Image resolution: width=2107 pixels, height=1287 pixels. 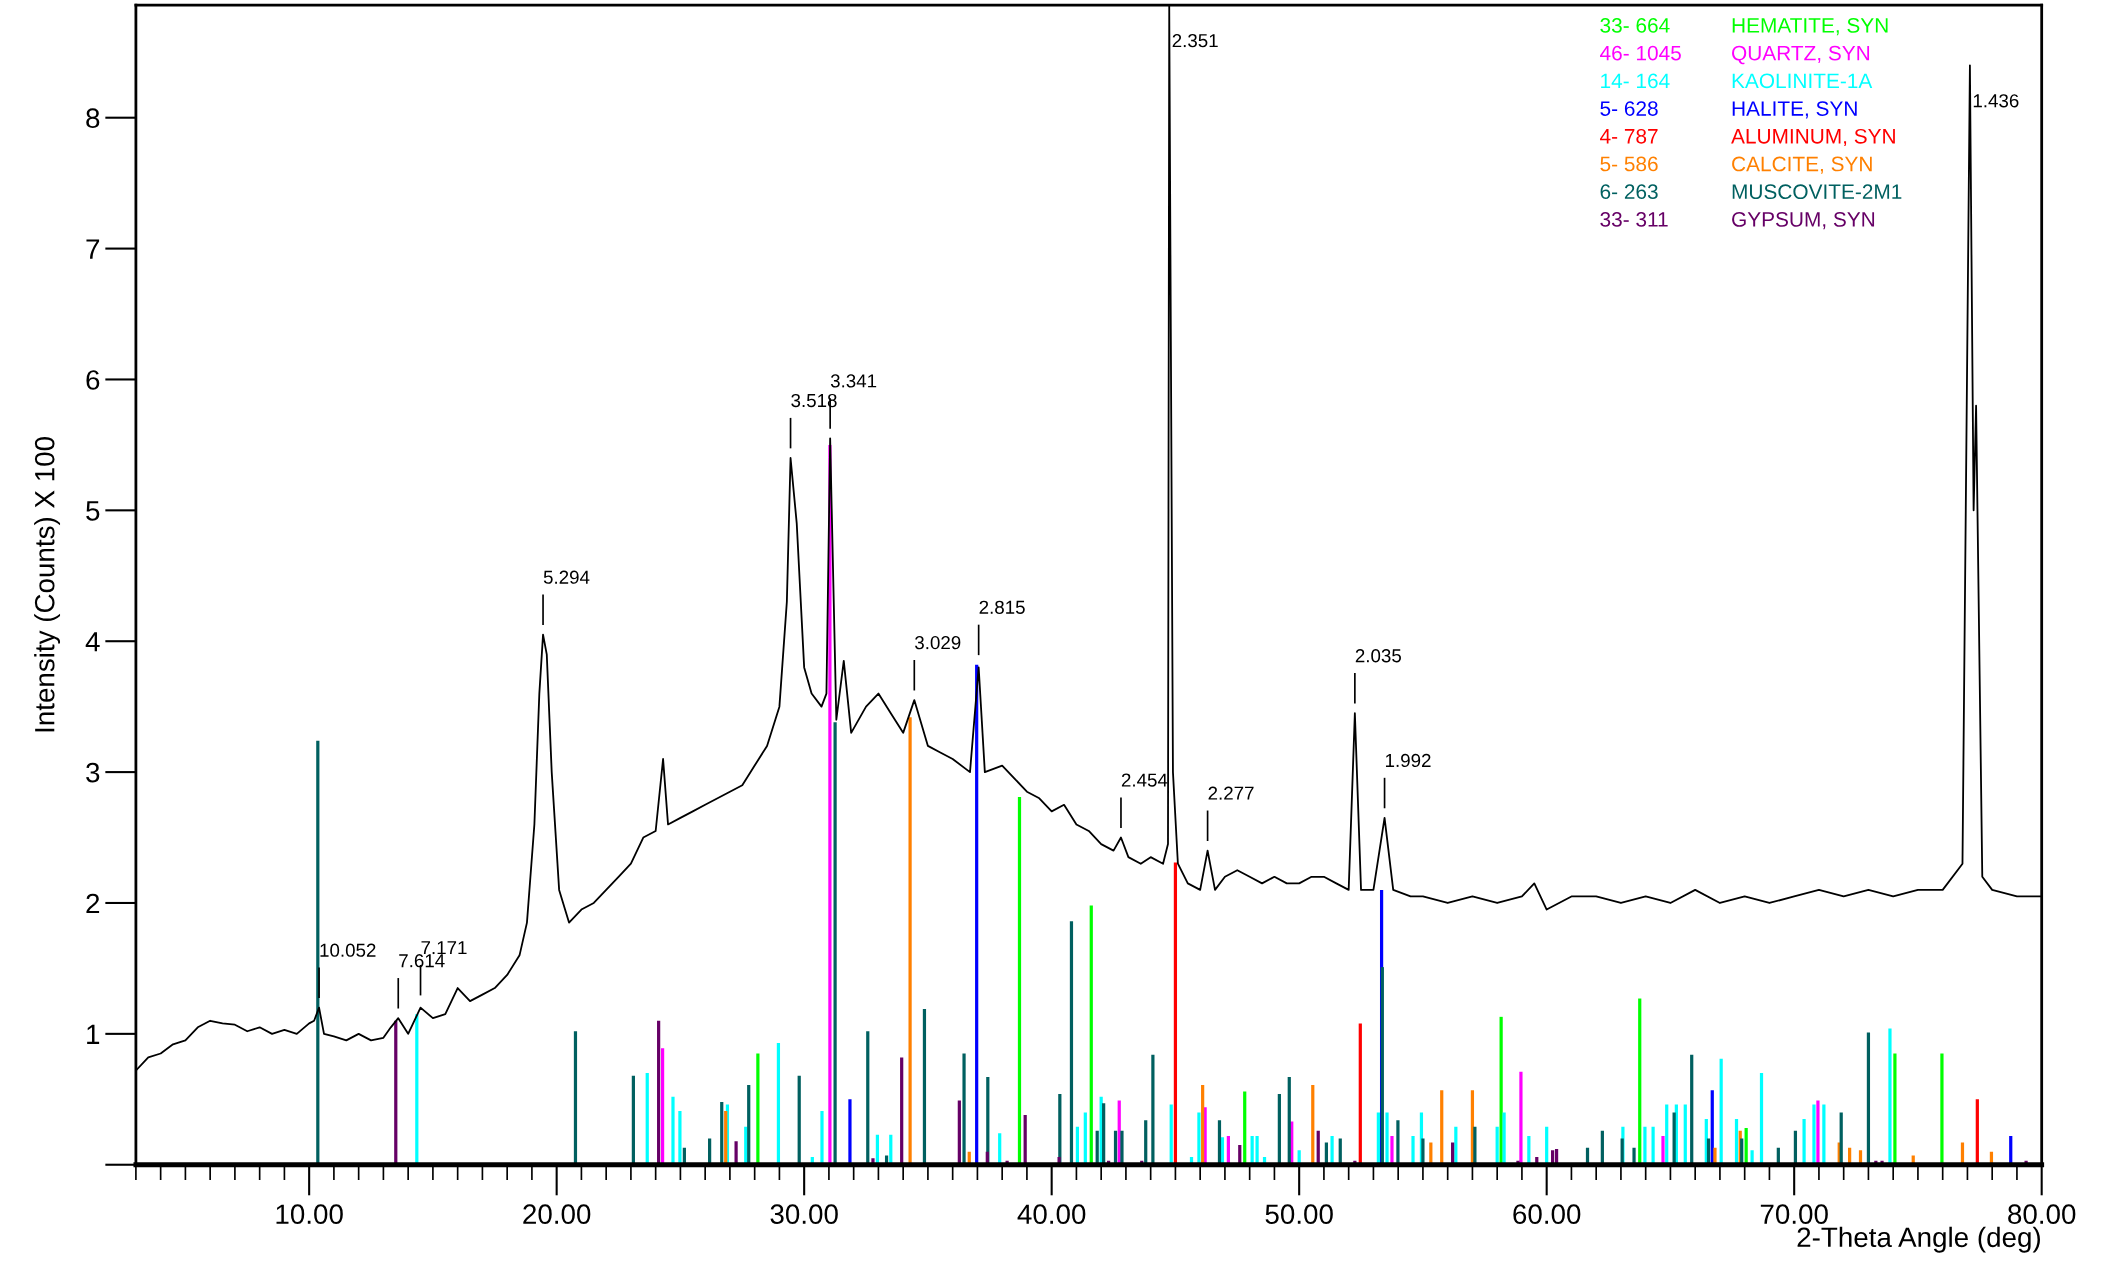 What do you see at coordinates (1737, 81) in the screenshot?
I see `text: 14- 164 KAOLINITE-1A` at bounding box center [1737, 81].